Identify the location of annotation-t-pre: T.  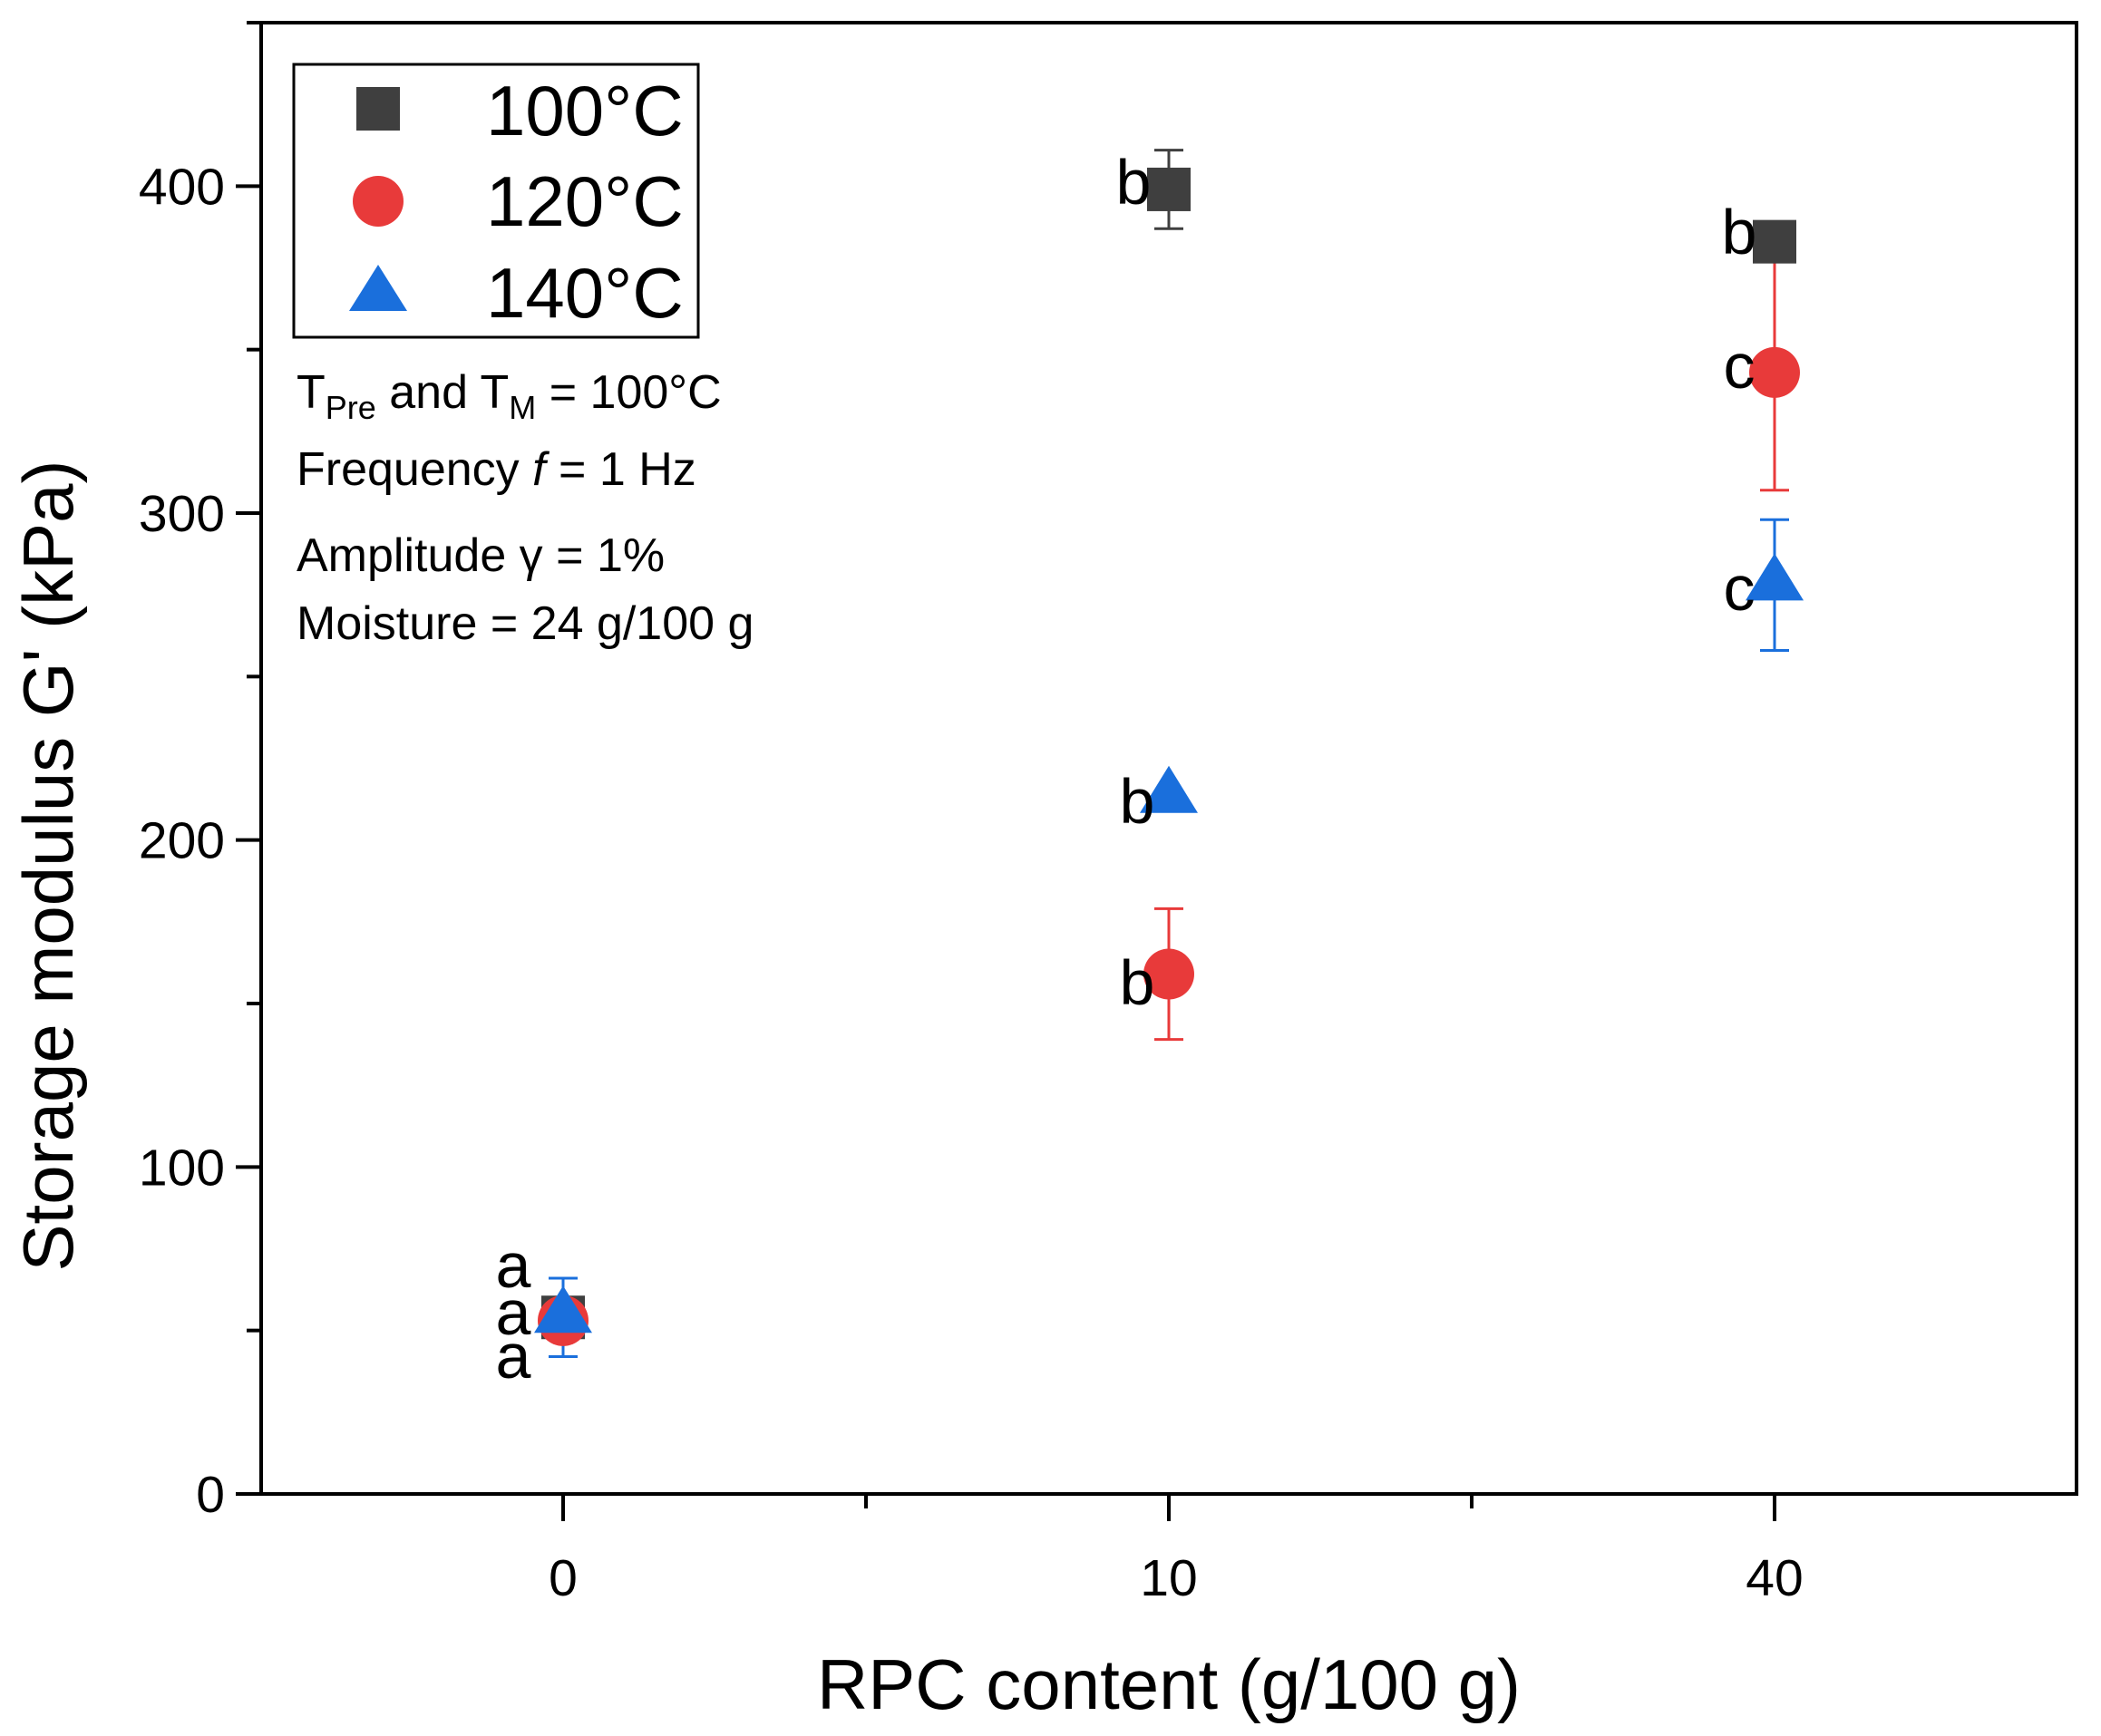
(311, 392).